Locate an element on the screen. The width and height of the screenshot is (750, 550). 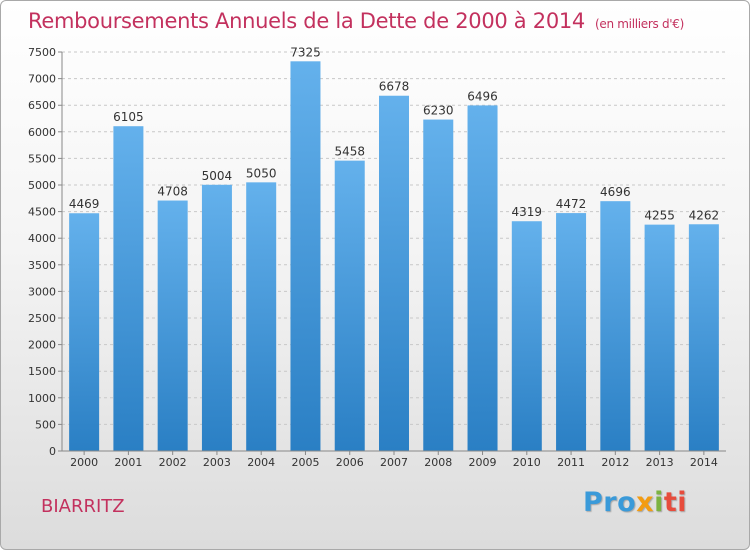
bar-2000 is located at coordinates (84, 332).